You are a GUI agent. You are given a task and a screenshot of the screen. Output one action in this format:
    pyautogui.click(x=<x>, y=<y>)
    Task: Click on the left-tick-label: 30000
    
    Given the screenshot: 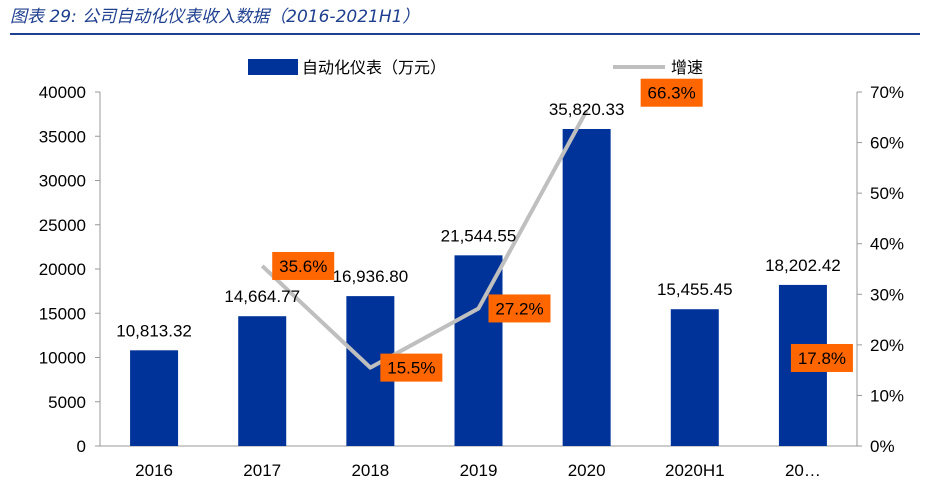 What is the action you would take?
    pyautogui.click(x=62, y=181)
    